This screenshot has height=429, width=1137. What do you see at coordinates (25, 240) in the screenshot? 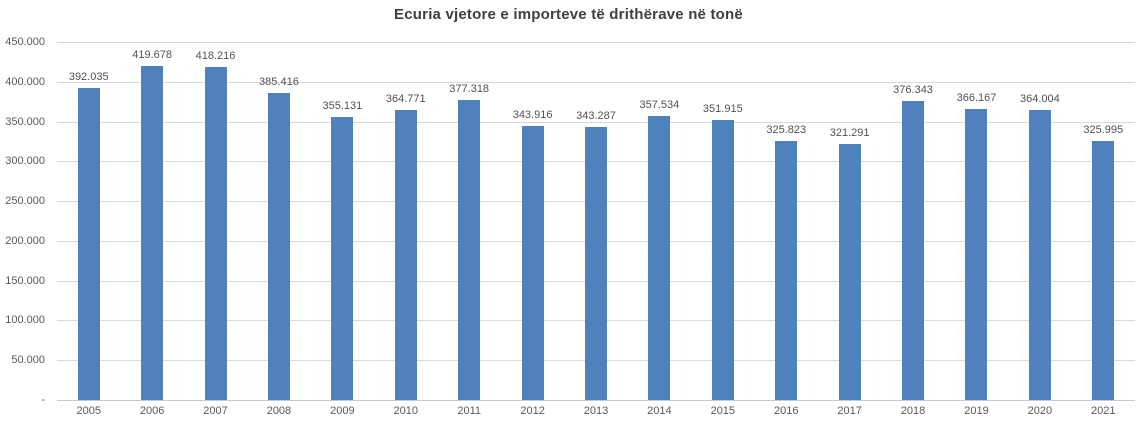
I see `y-axis-tick-label: 200.000` at bounding box center [25, 240].